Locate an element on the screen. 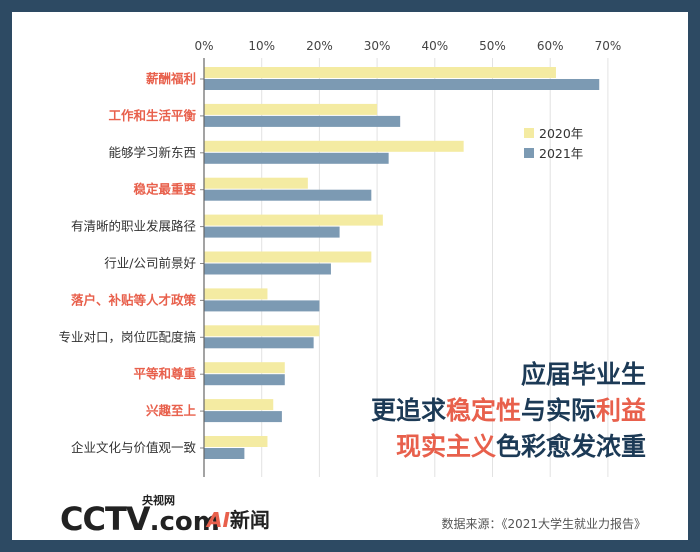  x-tick-label: 60% is located at coordinates (550, 46).